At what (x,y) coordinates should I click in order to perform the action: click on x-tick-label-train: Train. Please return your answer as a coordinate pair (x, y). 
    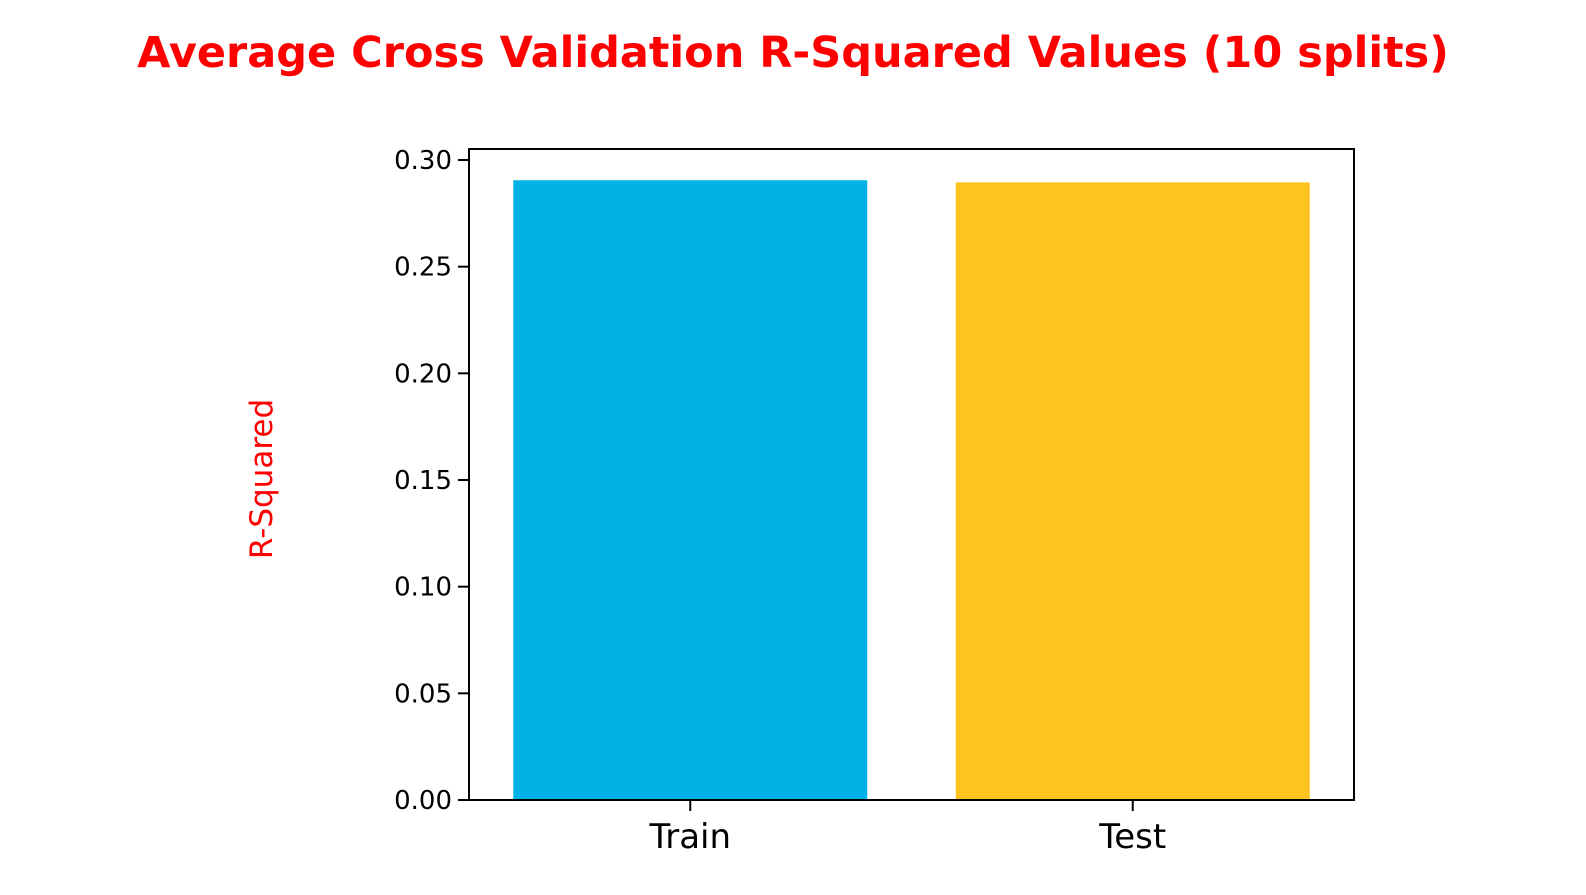
    Looking at the image, I should click on (689, 837).